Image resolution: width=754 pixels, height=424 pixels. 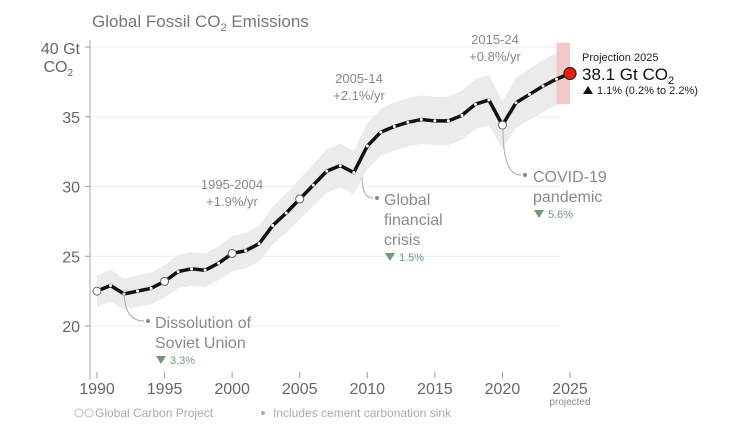 What do you see at coordinates (367, 389) in the screenshot?
I see `x-tick-label: 2010` at bounding box center [367, 389].